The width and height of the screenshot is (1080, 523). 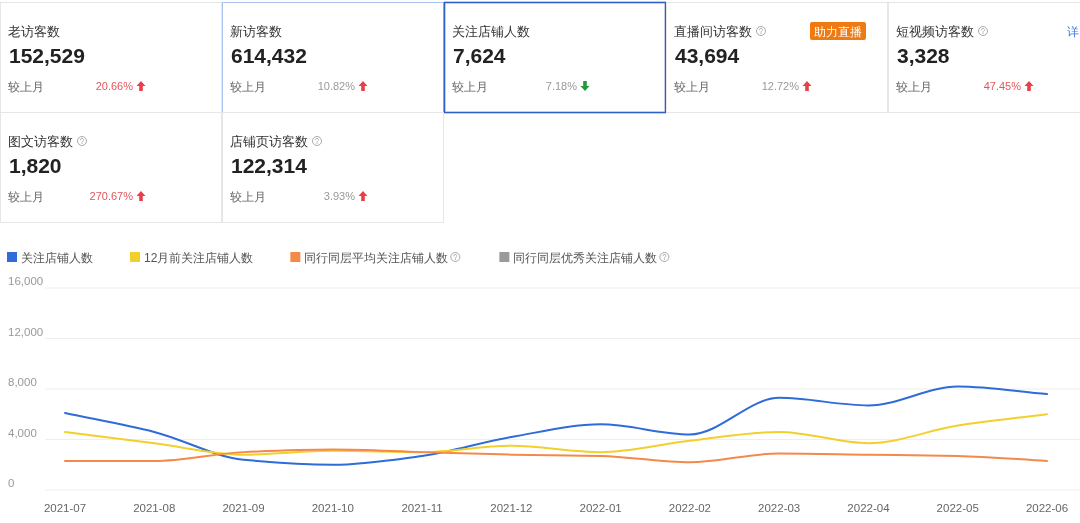 What do you see at coordinates (34, 31) in the screenshot?
I see `category-label: 老访客数` at bounding box center [34, 31].